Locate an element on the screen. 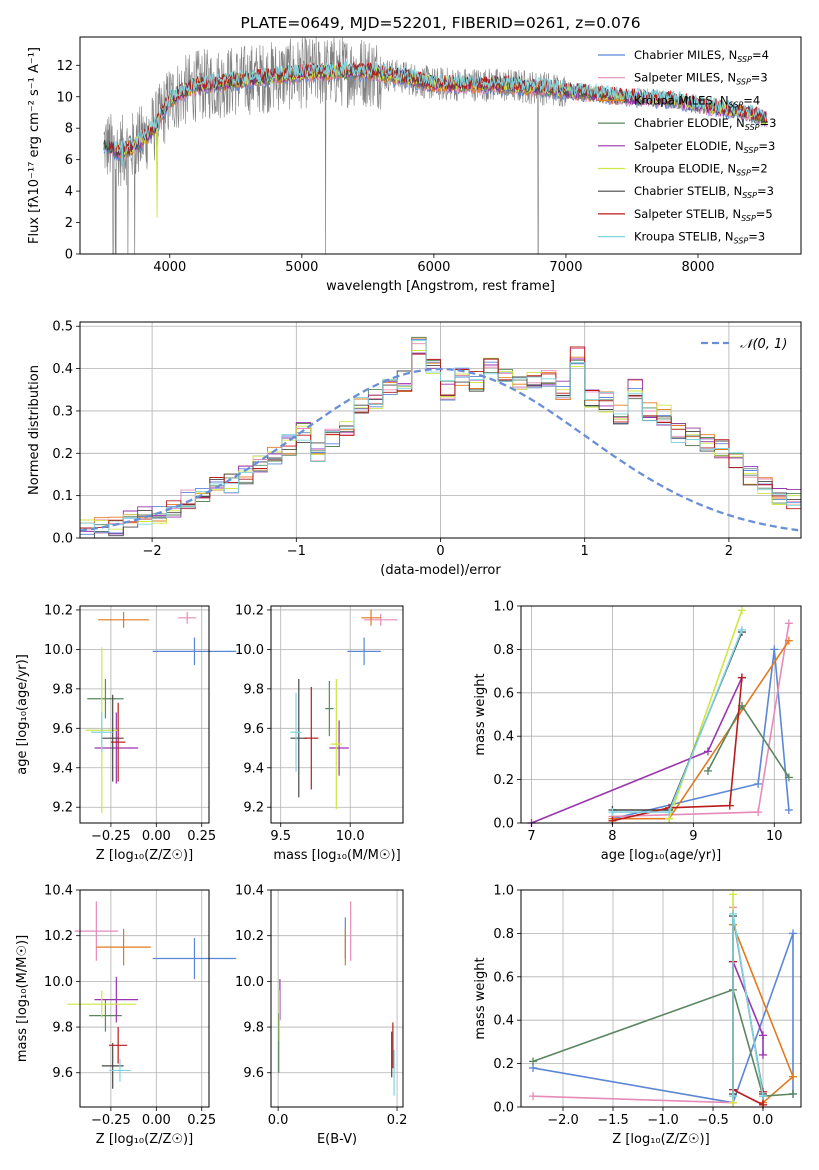  histogram-kroupa_elodie is located at coordinates (440, 444).